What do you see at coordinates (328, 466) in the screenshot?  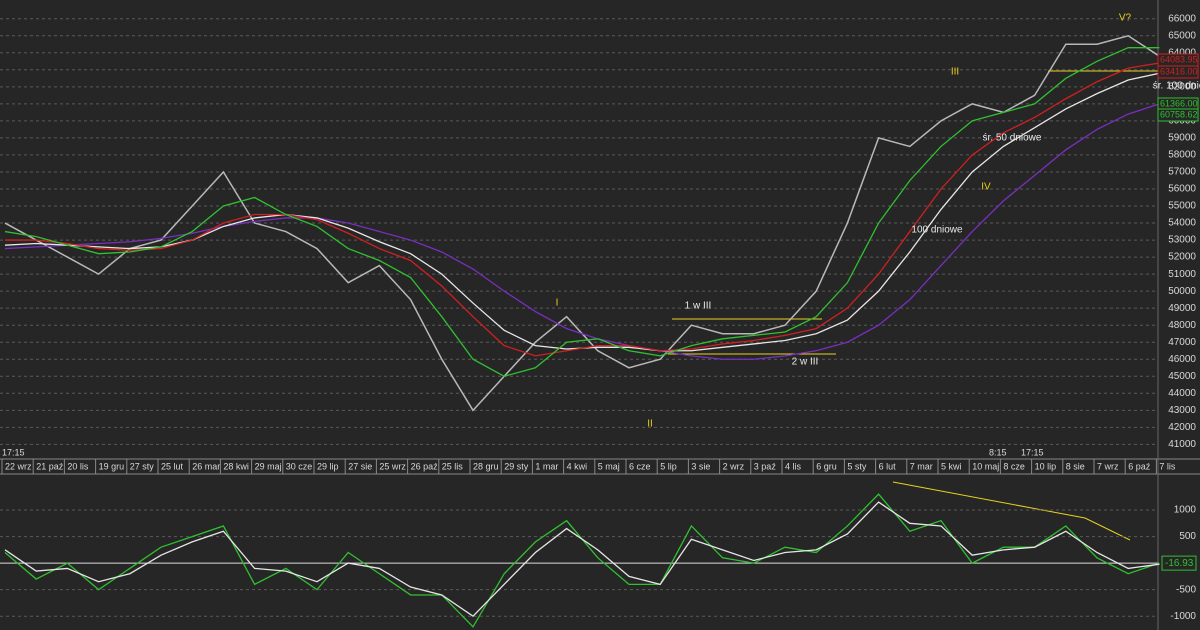 I see `x-tick-label: 29 lip` at bounding box center [328, 466].